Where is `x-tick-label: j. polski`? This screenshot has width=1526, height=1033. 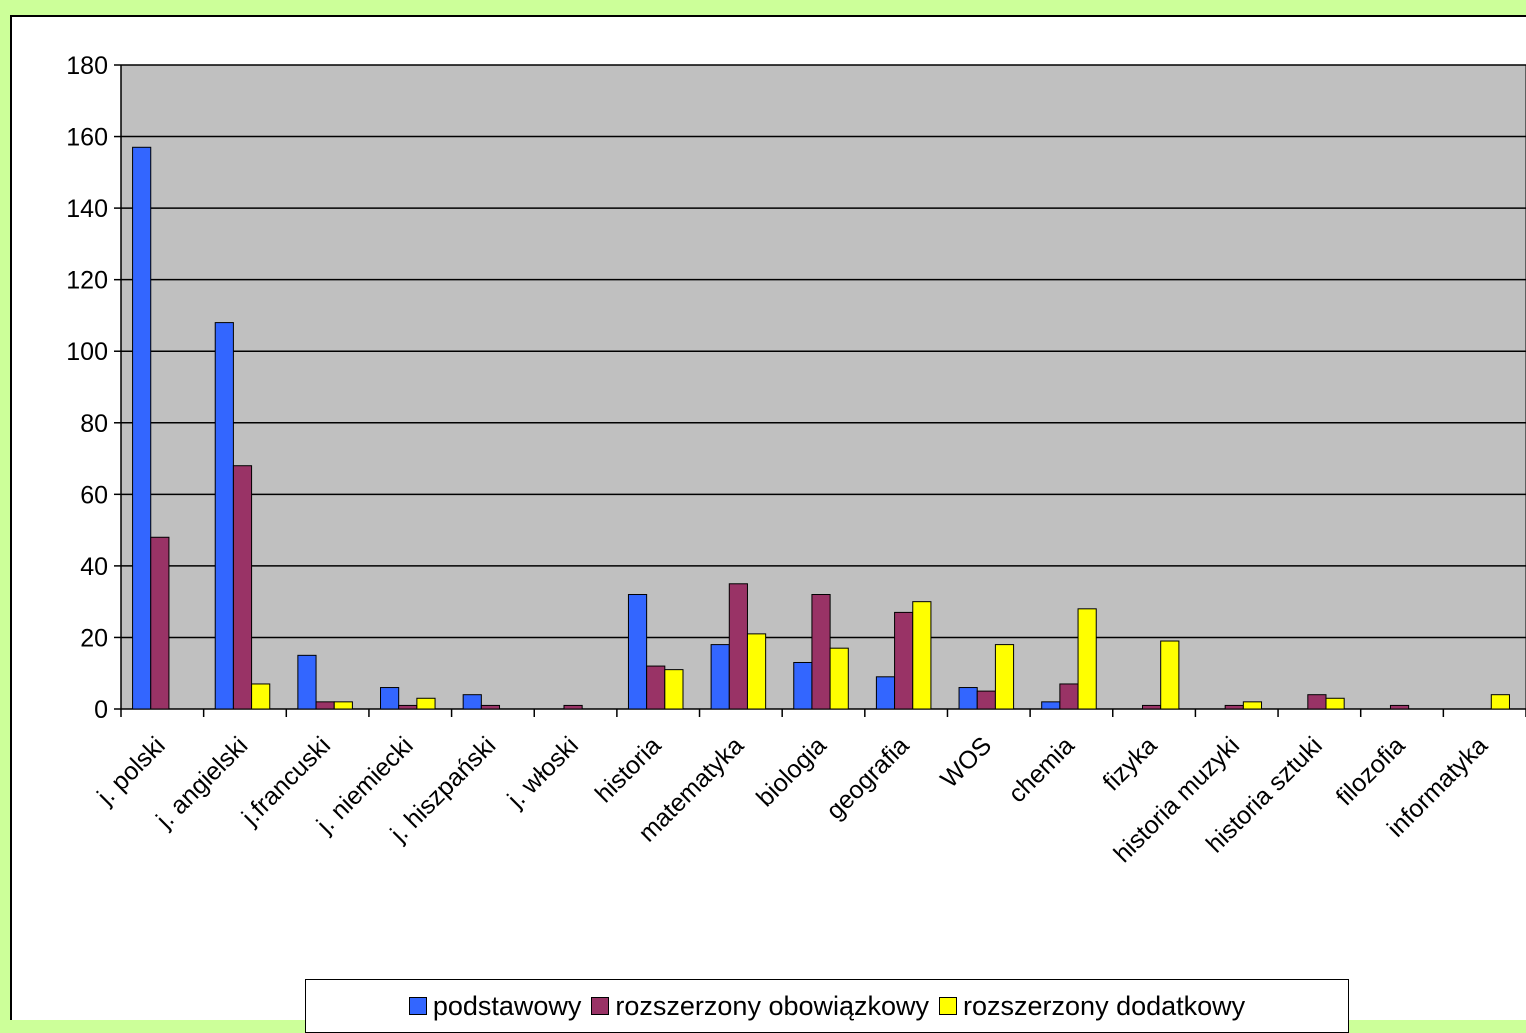 x-tick-label: j. polski is located at coordinates (130, 770).